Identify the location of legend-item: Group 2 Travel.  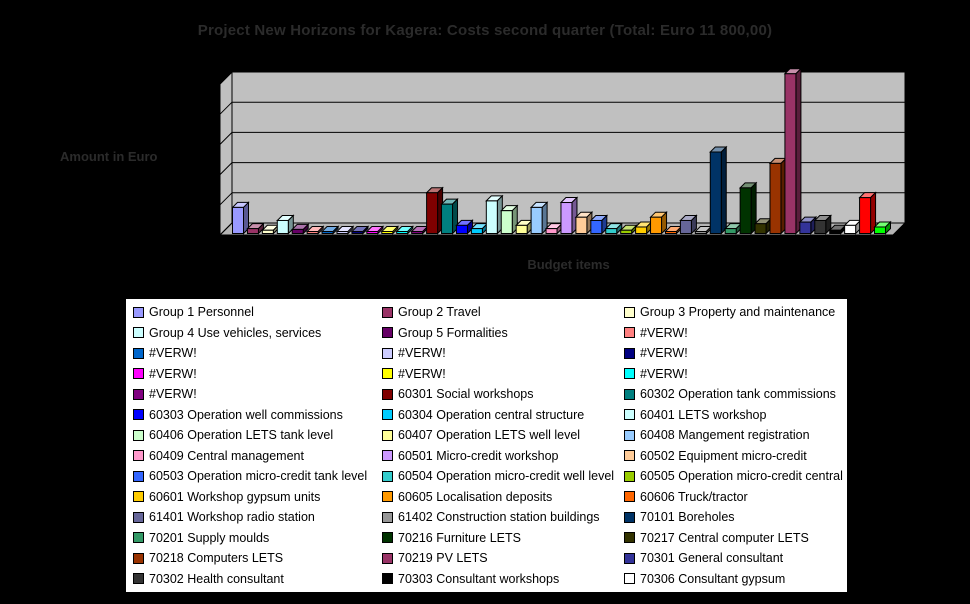
(503, 312).